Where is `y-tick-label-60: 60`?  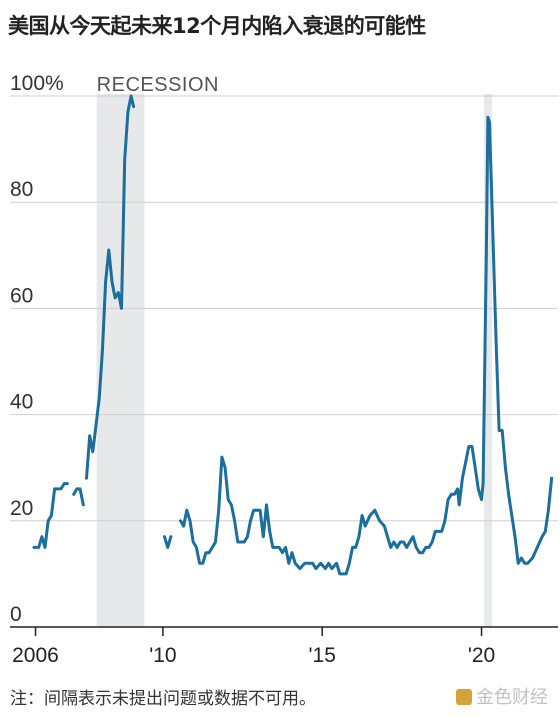 y-tick-label-60: 60 is located at coordinates (21, 295).